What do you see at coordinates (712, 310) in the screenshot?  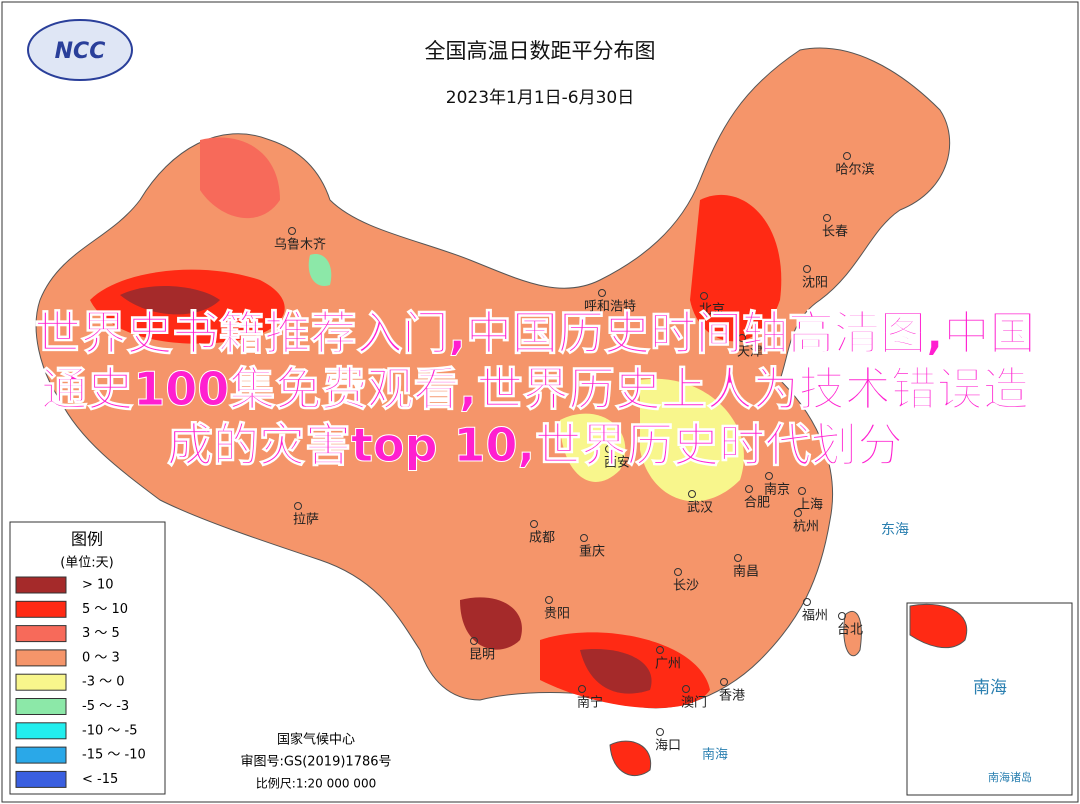 I see `city-label: 北京` at bounding box center [712, 310].